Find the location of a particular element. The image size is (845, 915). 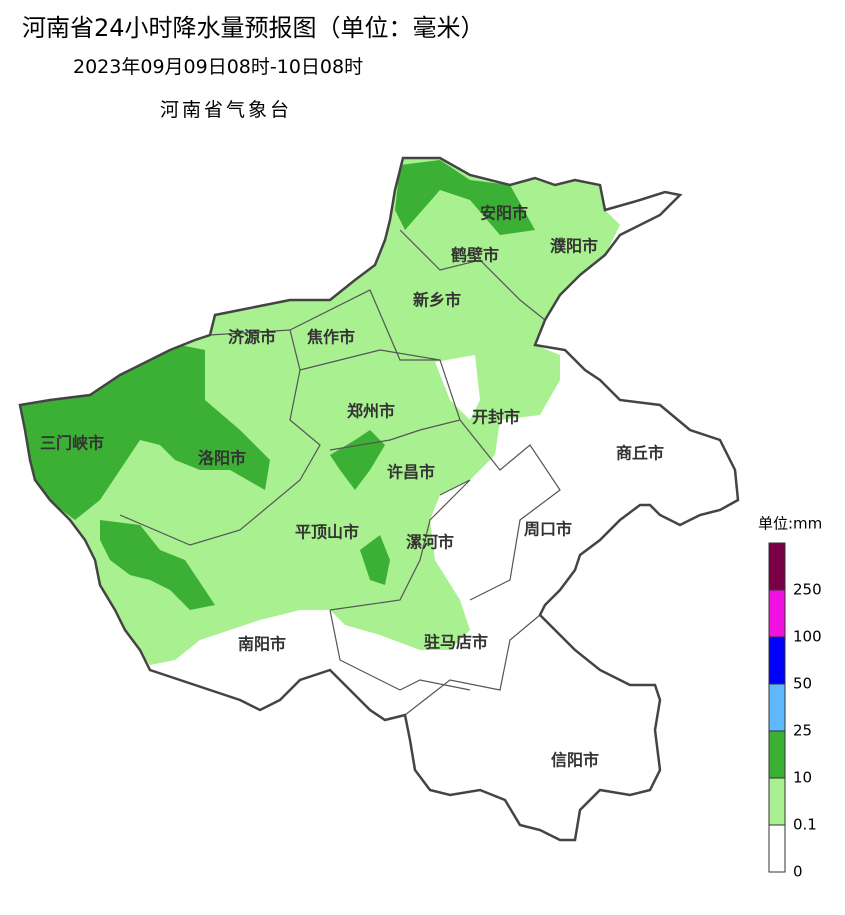

city-label: 南阳市 is located at coordinates (262, 644).